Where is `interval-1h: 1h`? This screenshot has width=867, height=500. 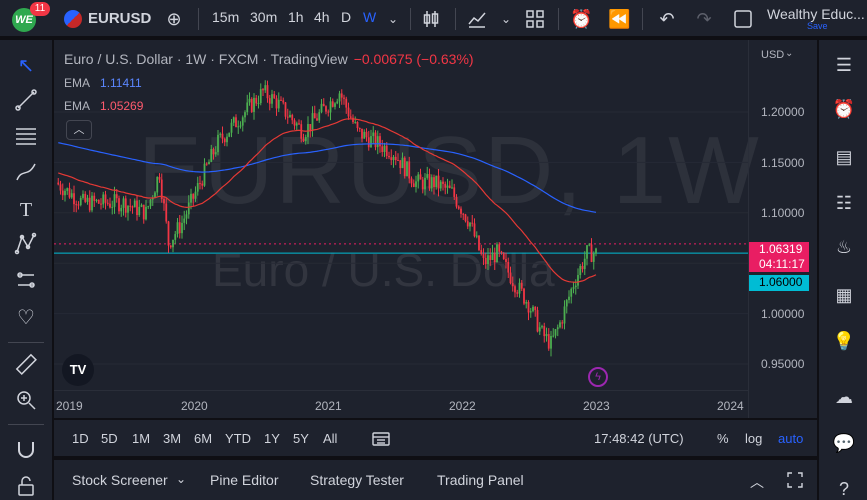
interval-1h: 1h is located at coordinates (296, 17).